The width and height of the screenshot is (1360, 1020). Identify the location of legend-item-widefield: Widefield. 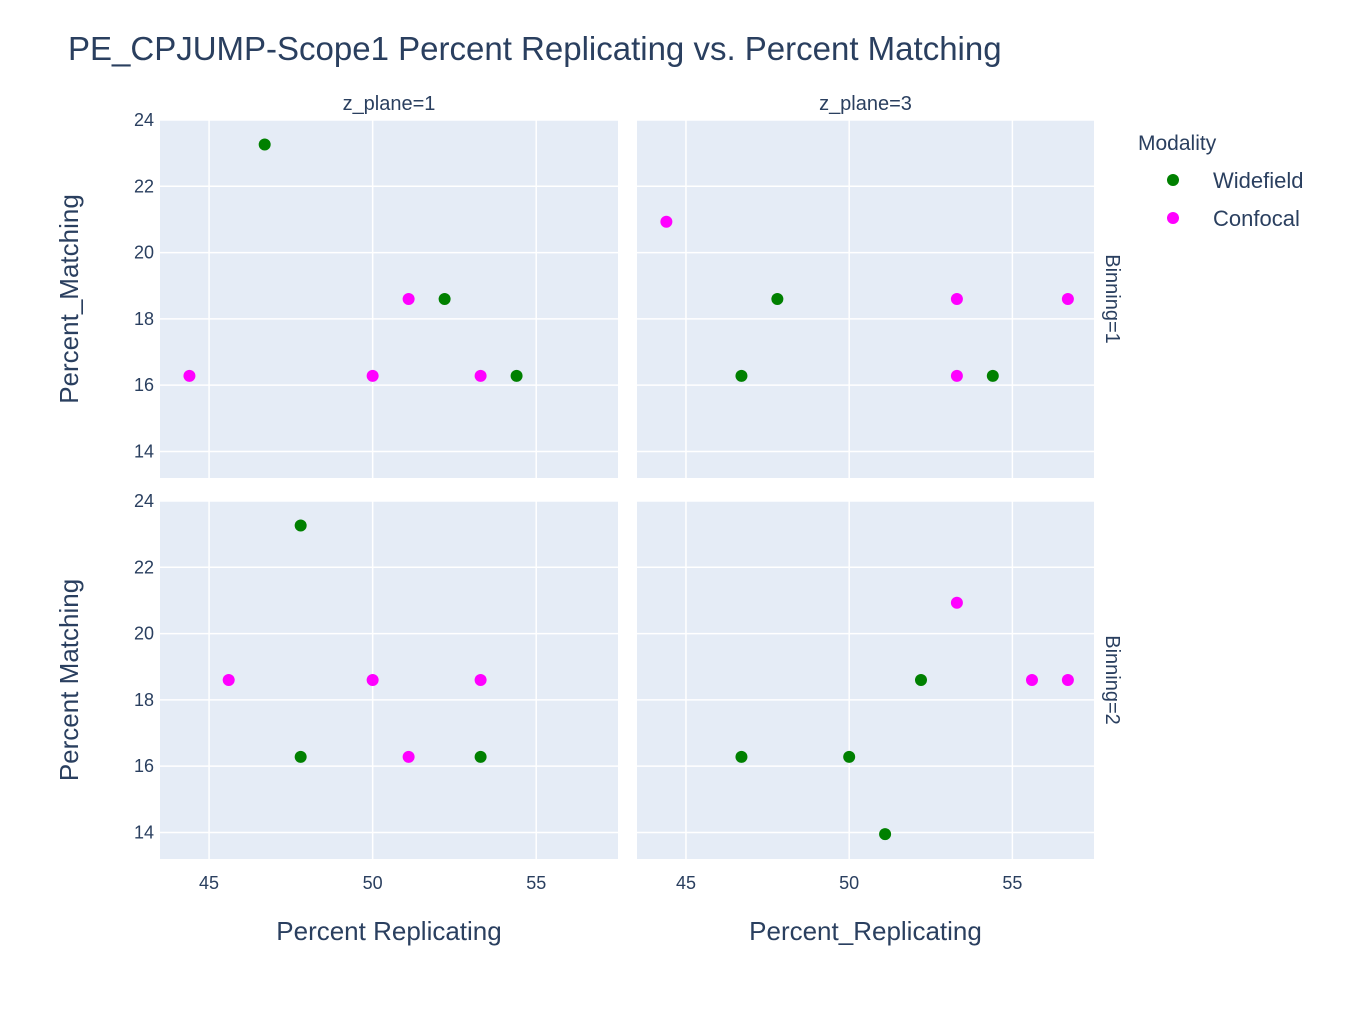
(1235, 180).